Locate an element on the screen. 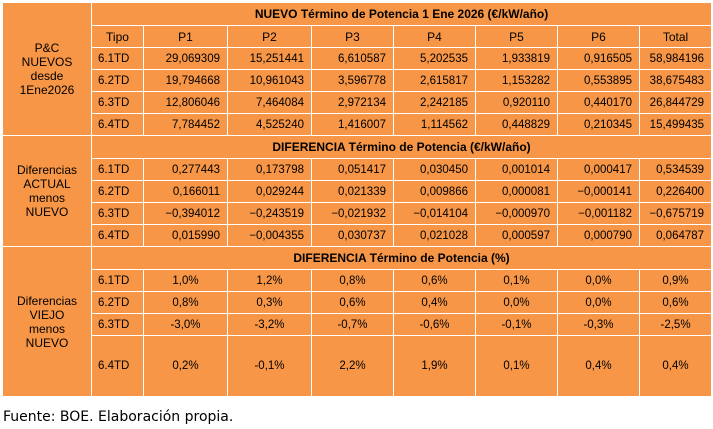 Image resolution: width=713 pixels, height=429 pixels. cell-p5: 0,001014 is located at coordinates (516, 169).